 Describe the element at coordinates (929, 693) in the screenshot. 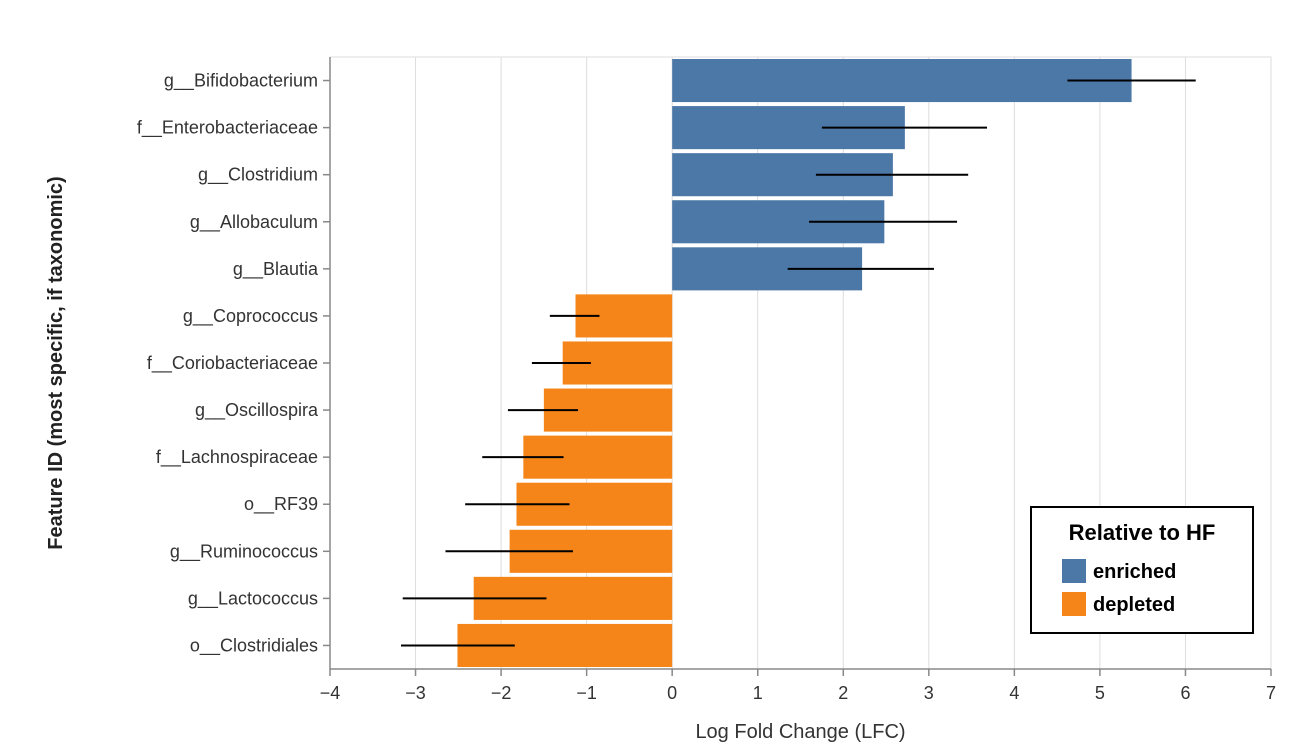

I see `x-tick-label: 3` at that location.